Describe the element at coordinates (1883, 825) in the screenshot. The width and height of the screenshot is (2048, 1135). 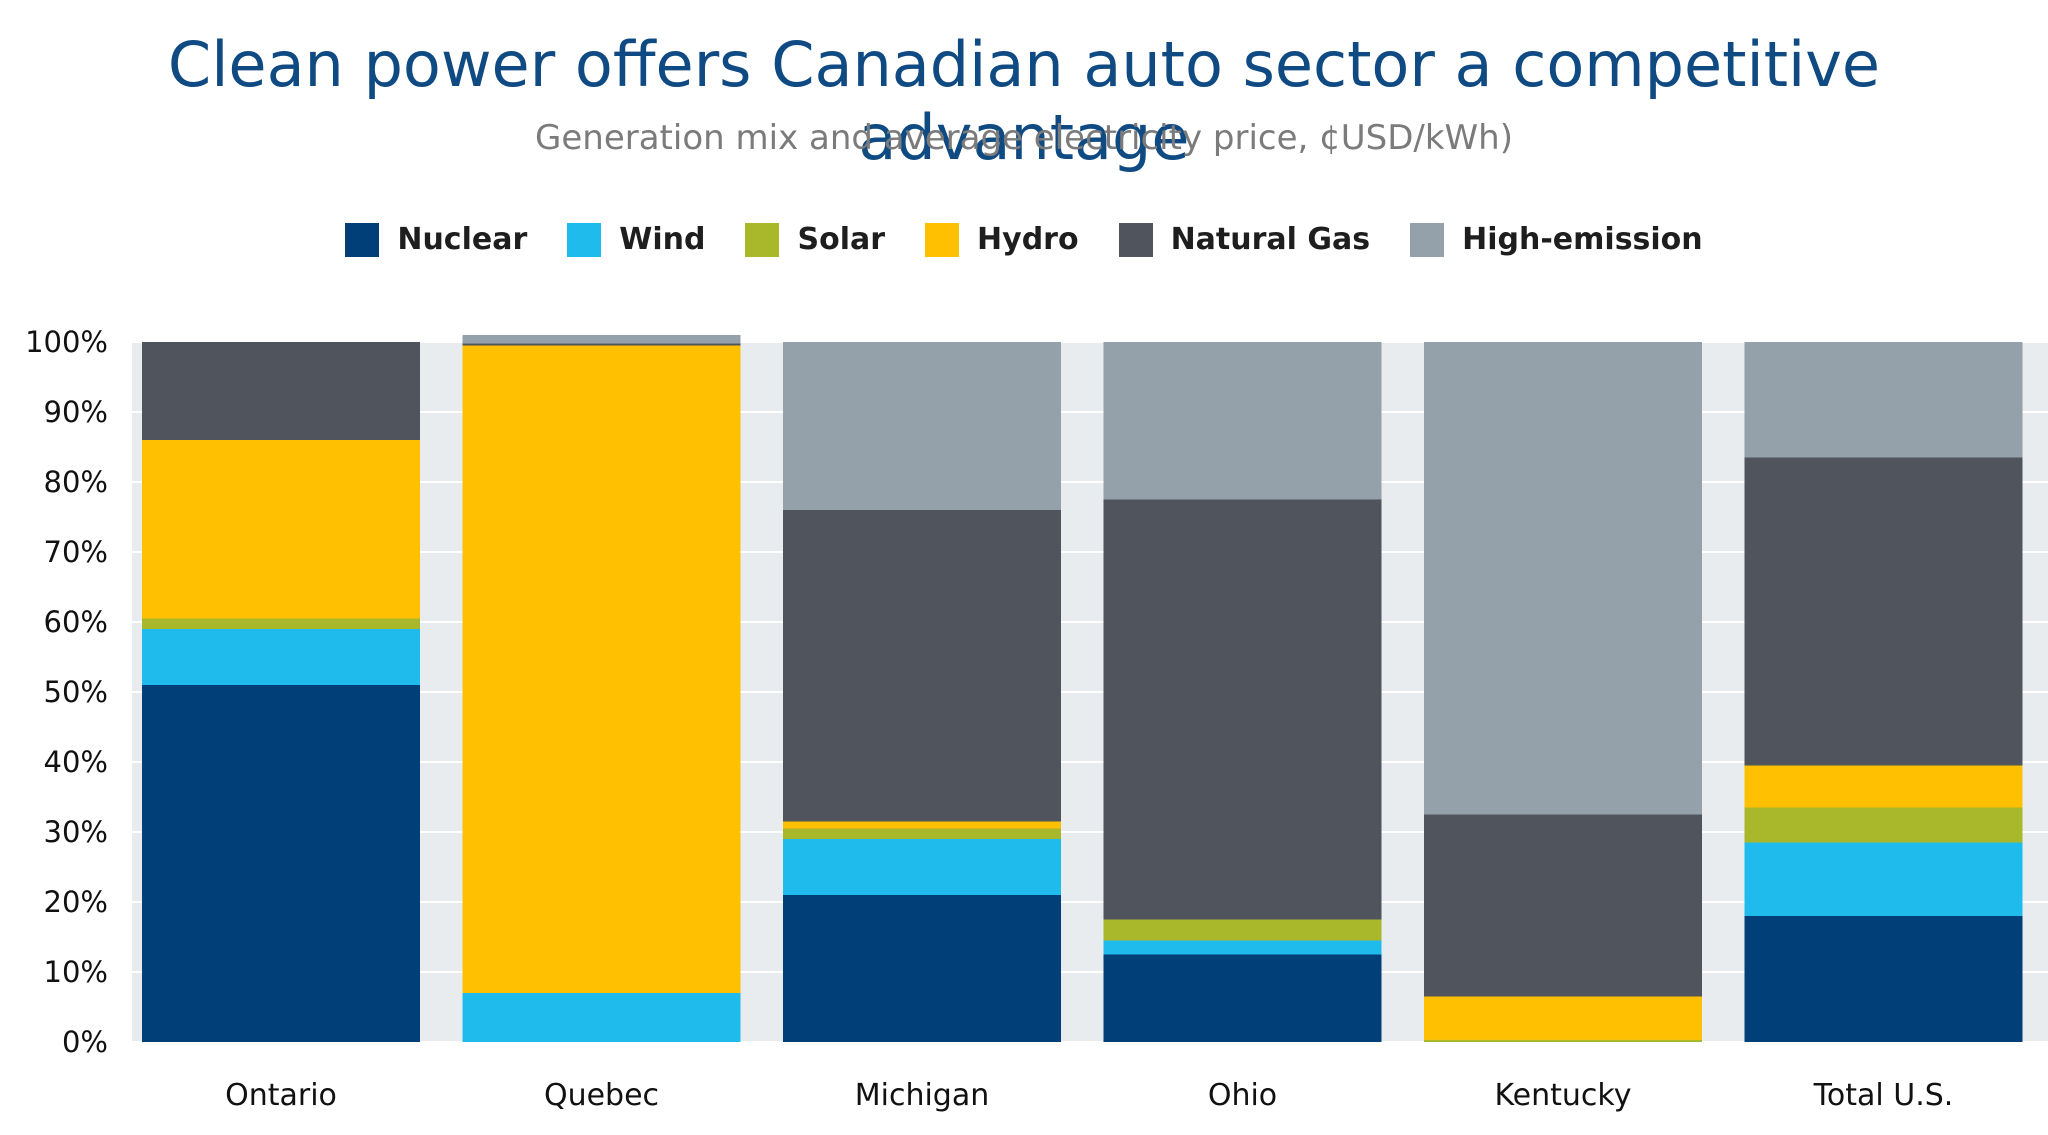
I see `bar-total-u-s--solar` at that location.